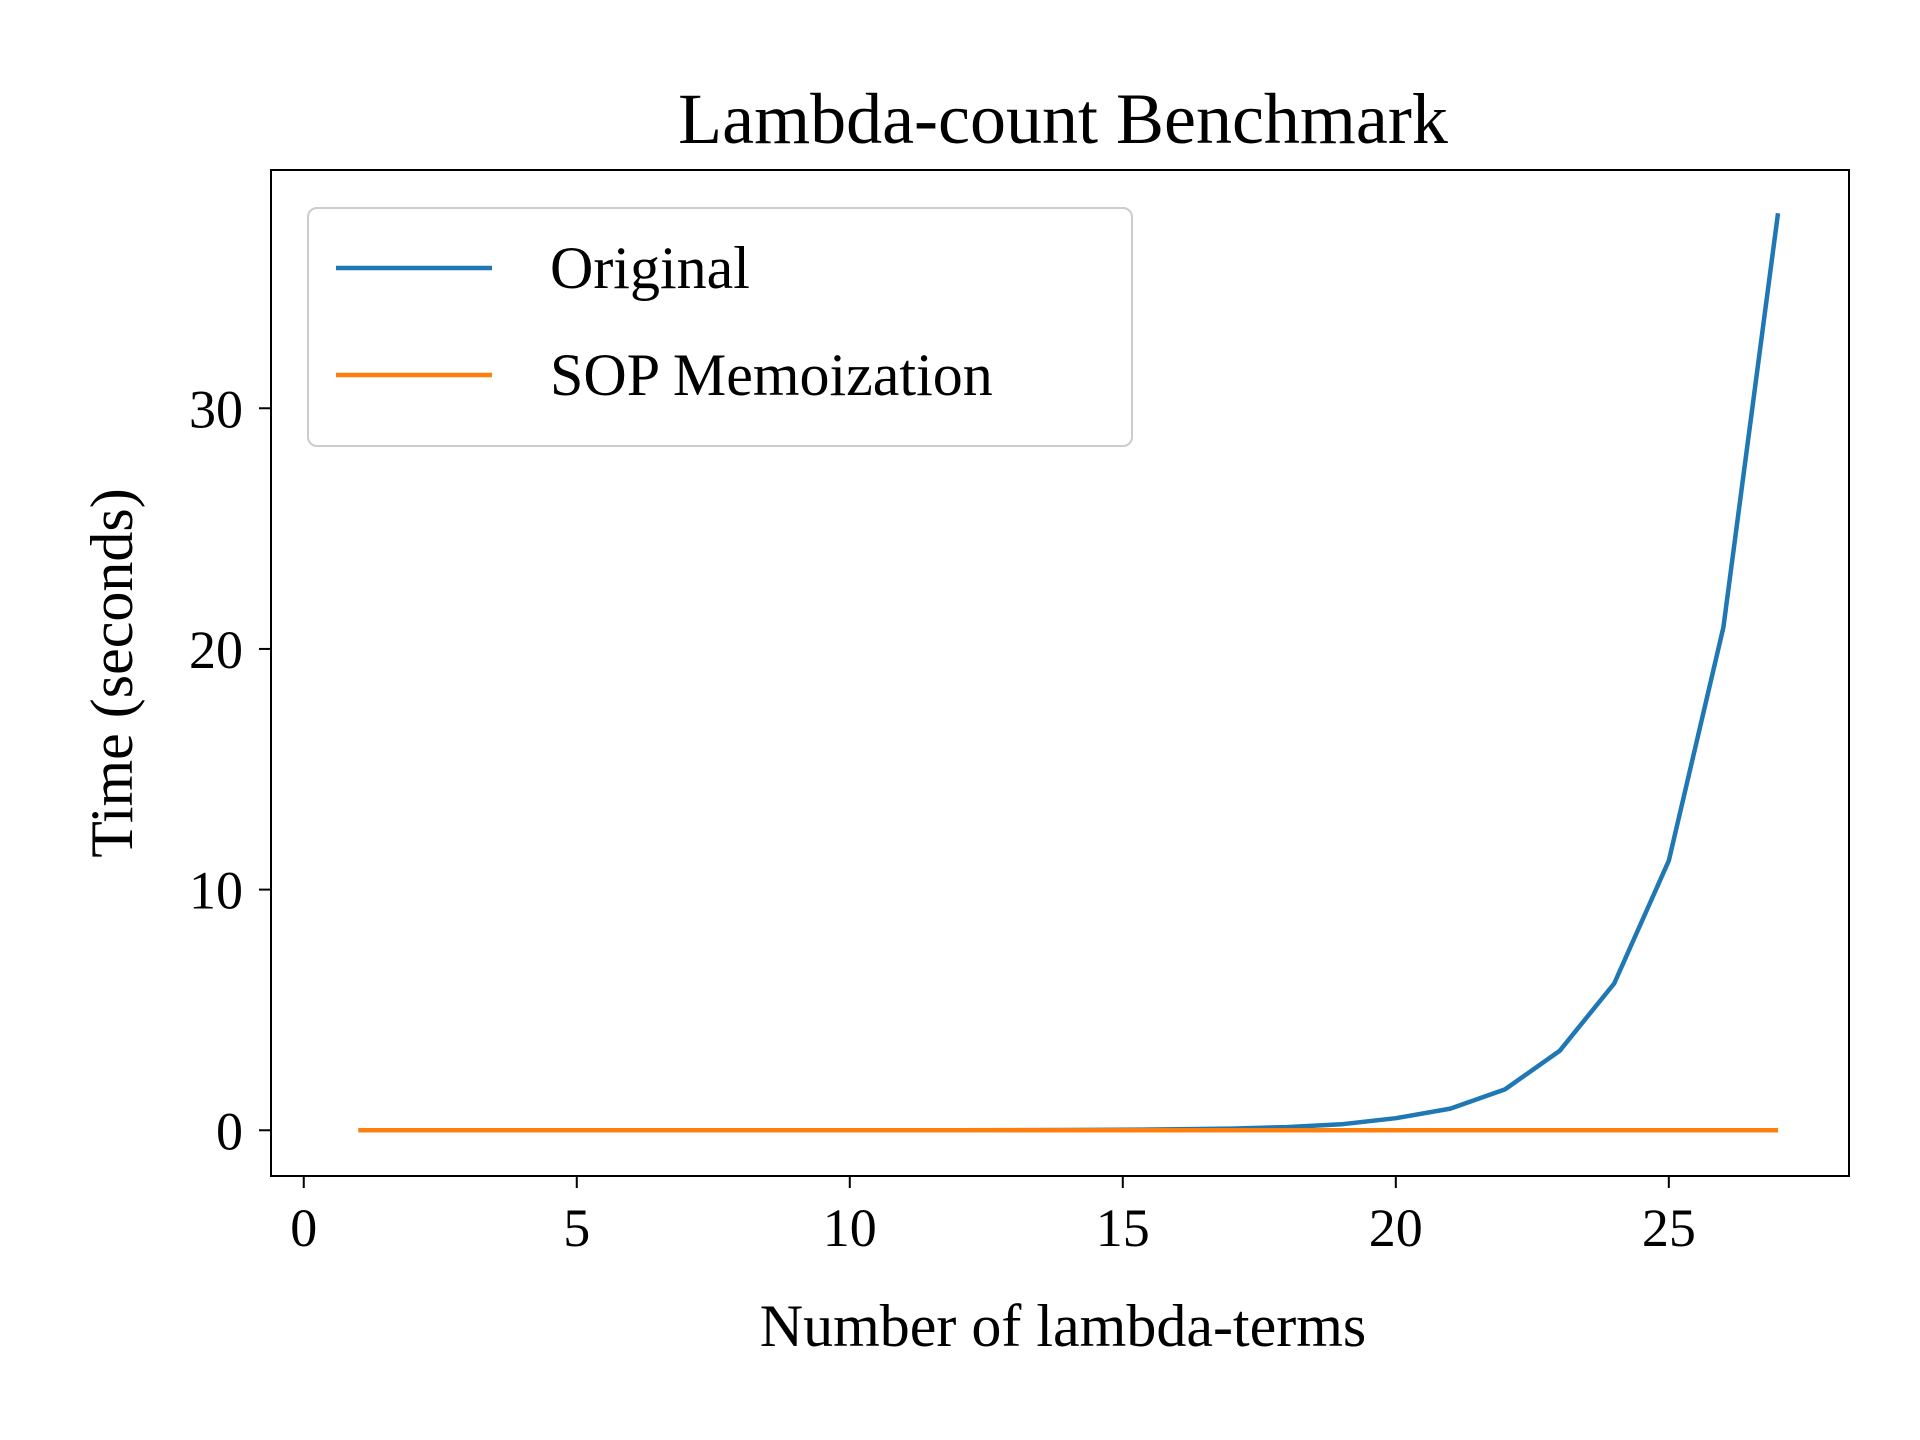  What do you see at coordinates (771, 375) in the screenshot?
I see `legend-label: SOP Memoization` at bounding box center [771, 375].